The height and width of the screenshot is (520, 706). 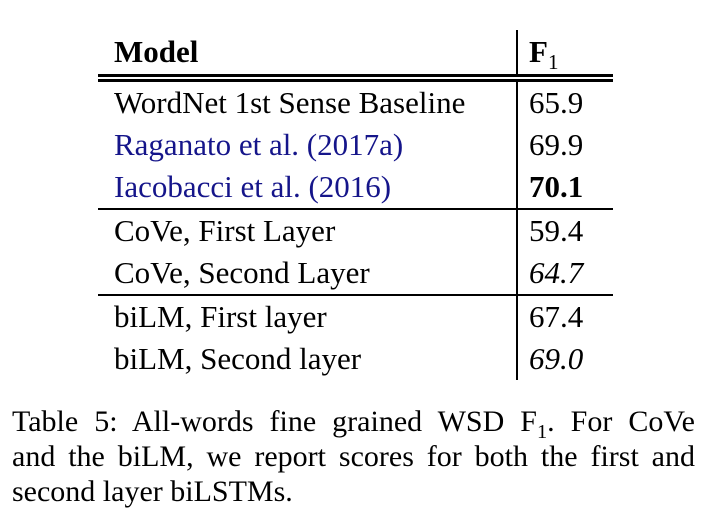 What do you see at coordinates (274, 421) in the screenshot?
I see `caption-text: Table 5: All-words fine grained WSD F` at bounding box center [274, 421].